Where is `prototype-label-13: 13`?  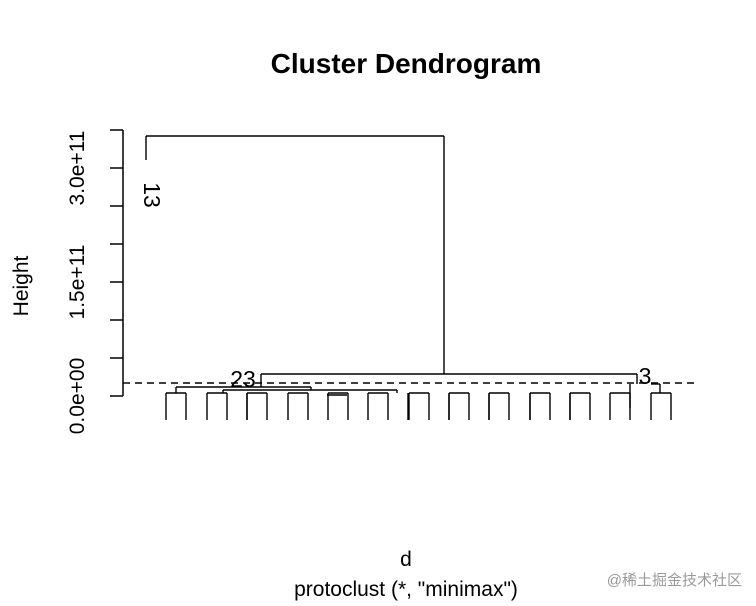
prototype-label-13: 13 is located at coordinates (152, 195).